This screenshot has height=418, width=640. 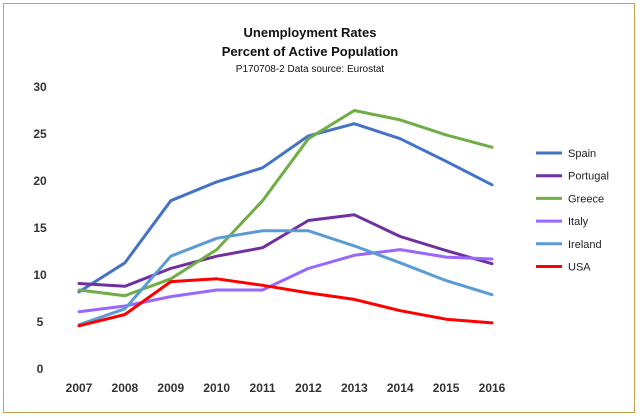 I want to click on chart-title: Unemployment Rates, so click(x=310, y=32).